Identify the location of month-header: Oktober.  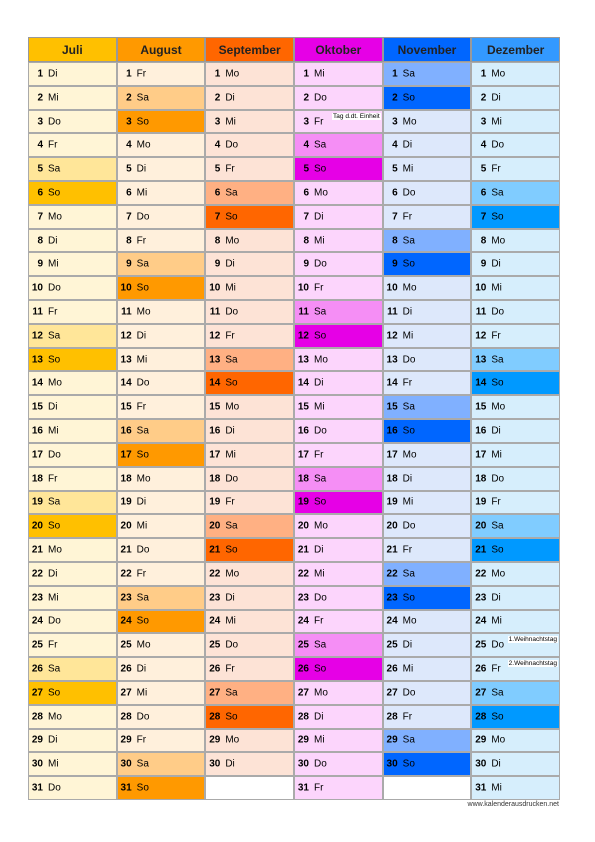
(338, 49).